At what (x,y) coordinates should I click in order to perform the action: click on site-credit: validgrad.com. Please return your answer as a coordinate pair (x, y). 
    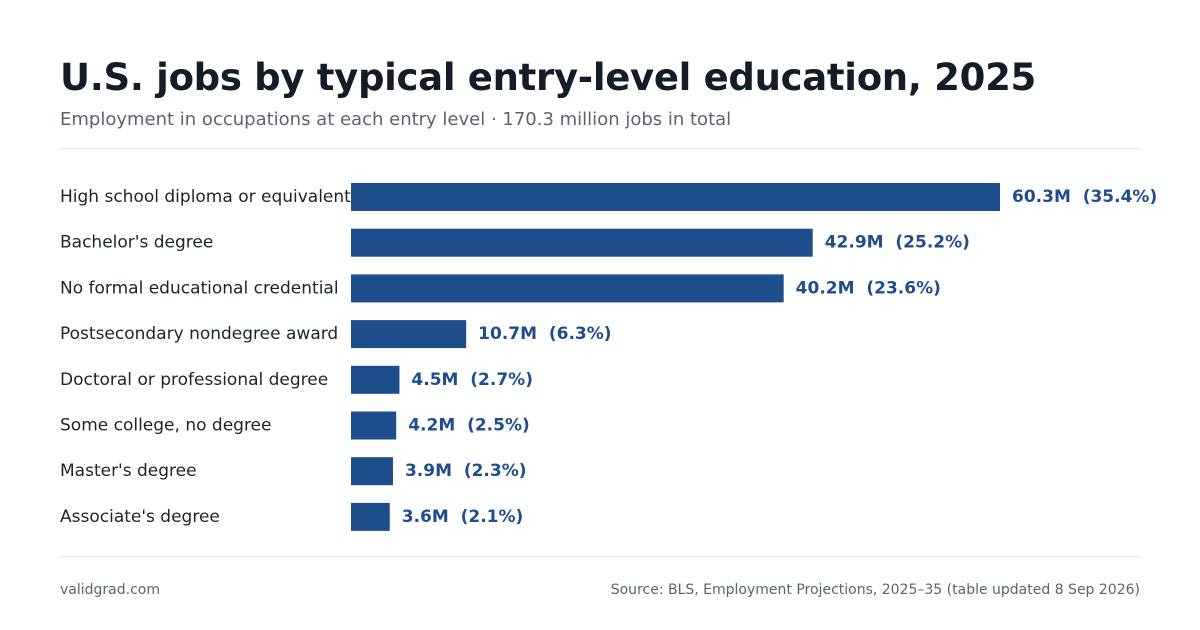
    Looking at the image, I should click on (110, 590).